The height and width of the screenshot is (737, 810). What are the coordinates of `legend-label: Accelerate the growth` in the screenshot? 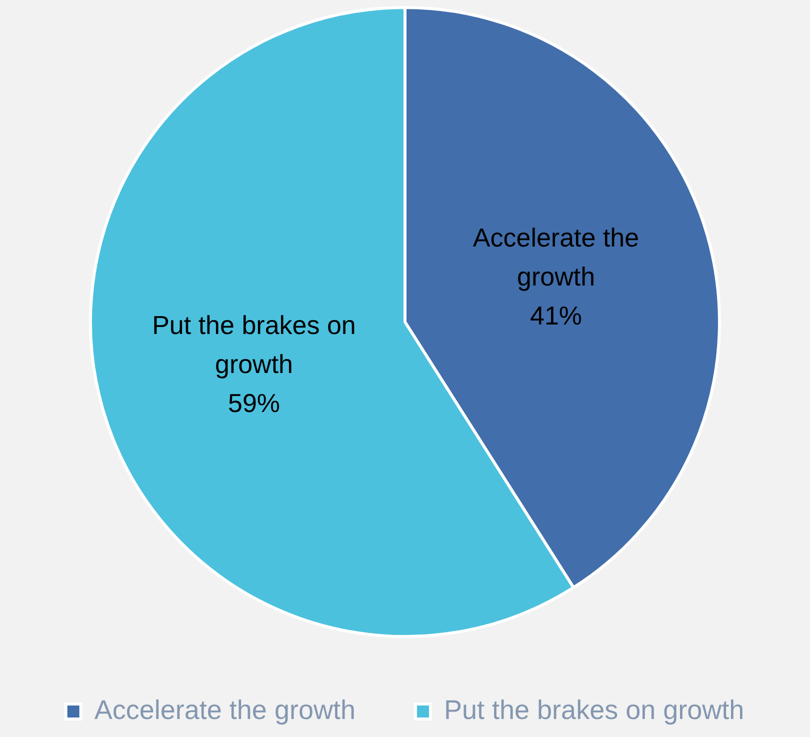 It's located at (225, 709).